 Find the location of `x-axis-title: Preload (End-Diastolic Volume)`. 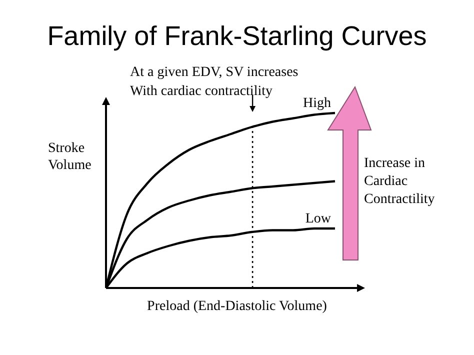

x-axis-title: Preload (End-Diastolic Volume) is located at coordinates (237, 306).